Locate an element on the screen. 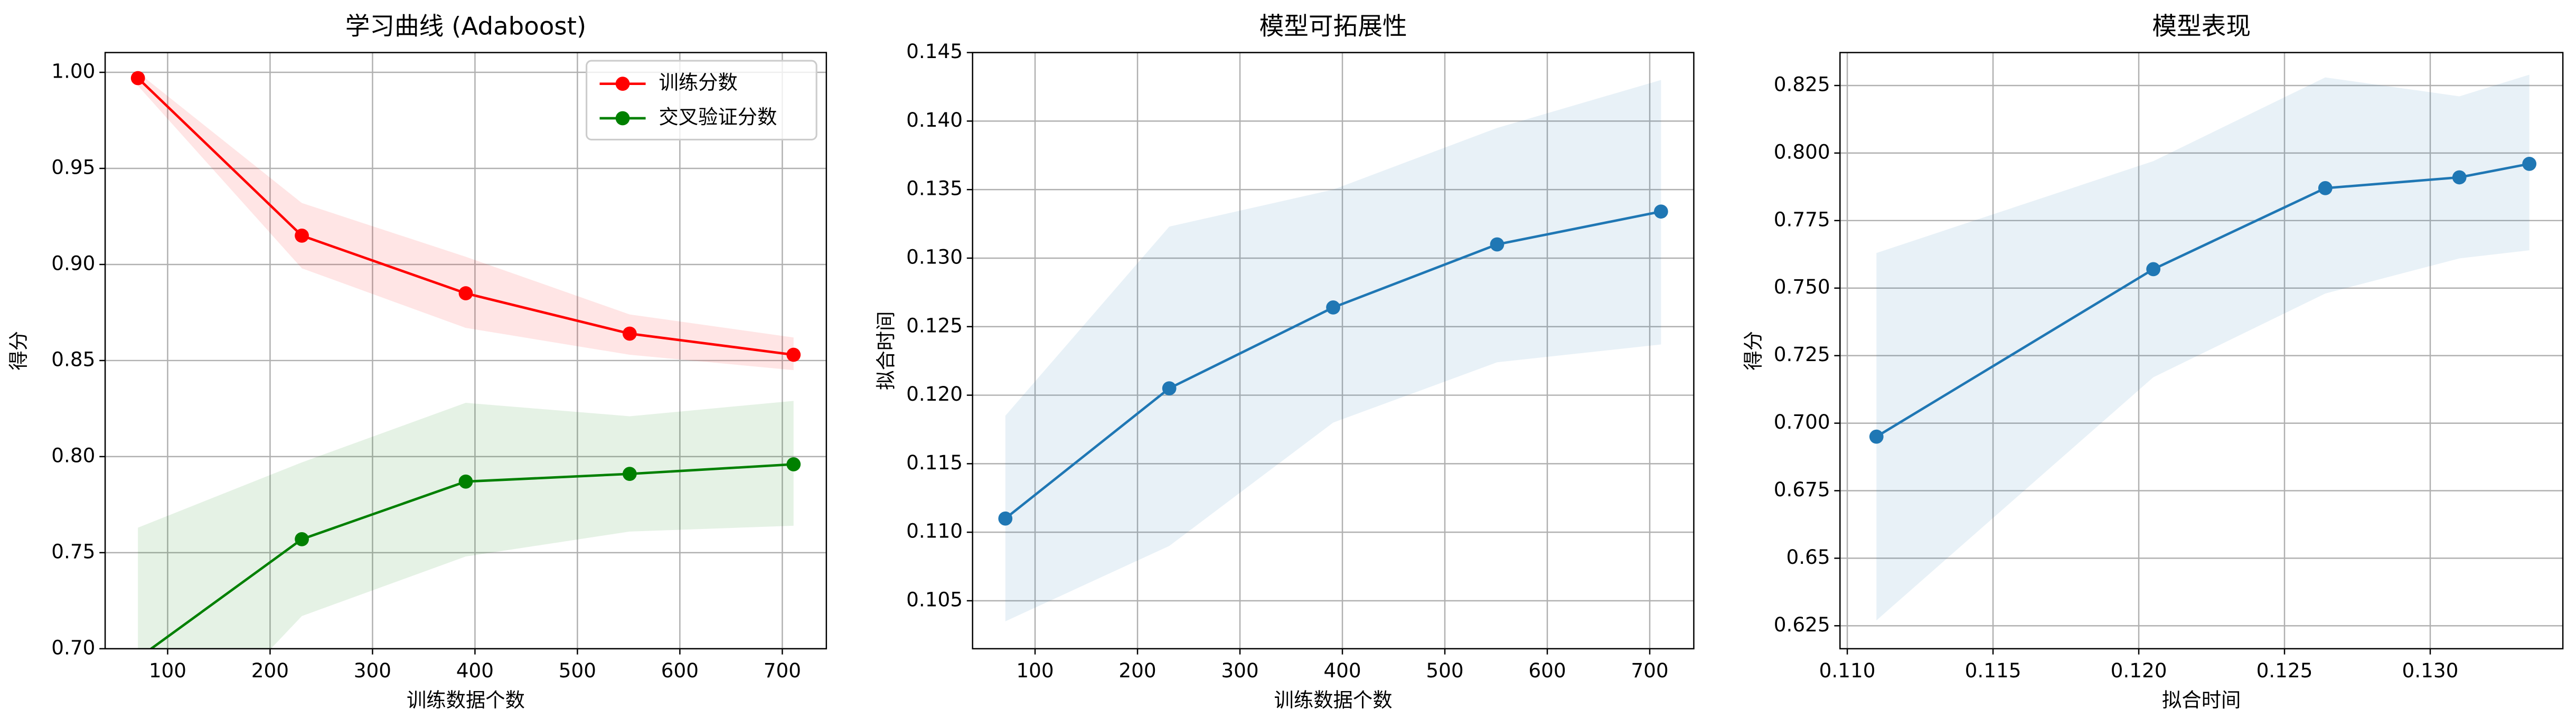 This screenshot has height=728, width=2576. legend-label: 训练分数 is located at coordinates (698, 82).